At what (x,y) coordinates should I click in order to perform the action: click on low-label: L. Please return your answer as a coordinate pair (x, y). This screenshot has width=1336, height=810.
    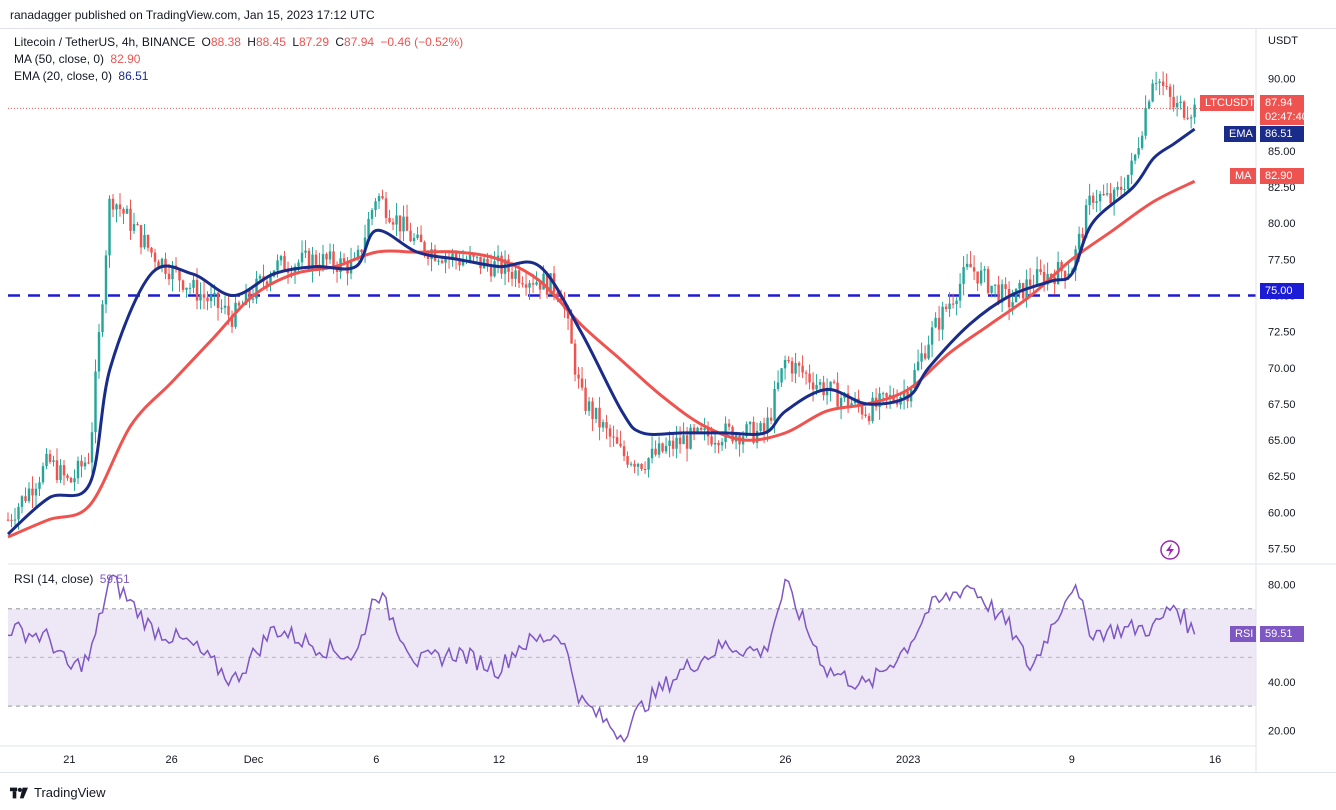
    Looking at the image, I should click on (295, 42).